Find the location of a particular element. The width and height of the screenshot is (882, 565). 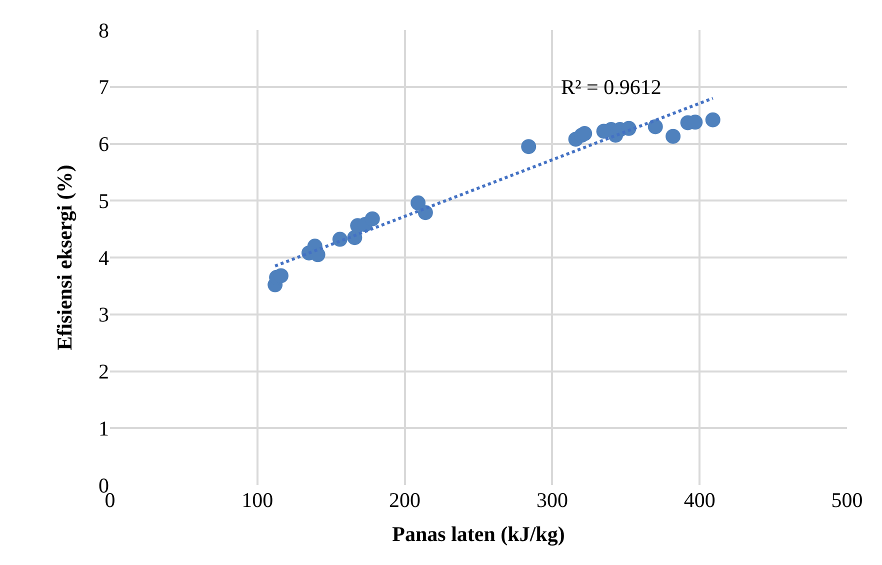

y-tick-label: 6 is located at coordinates (103, 144).